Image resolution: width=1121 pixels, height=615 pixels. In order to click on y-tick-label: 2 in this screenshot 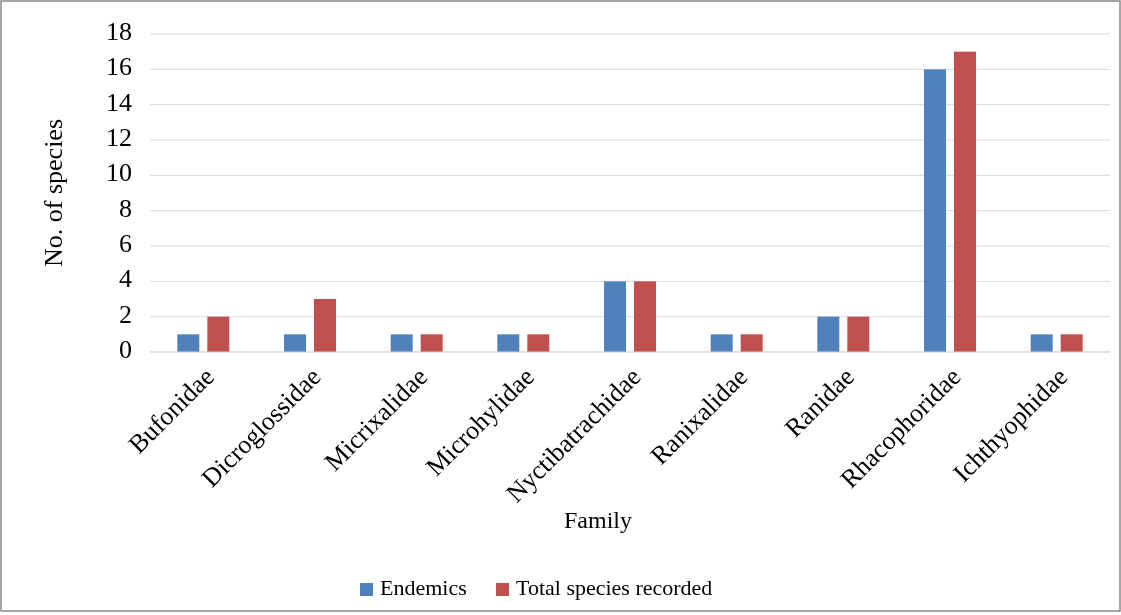, I will do `click(125, 314)`.